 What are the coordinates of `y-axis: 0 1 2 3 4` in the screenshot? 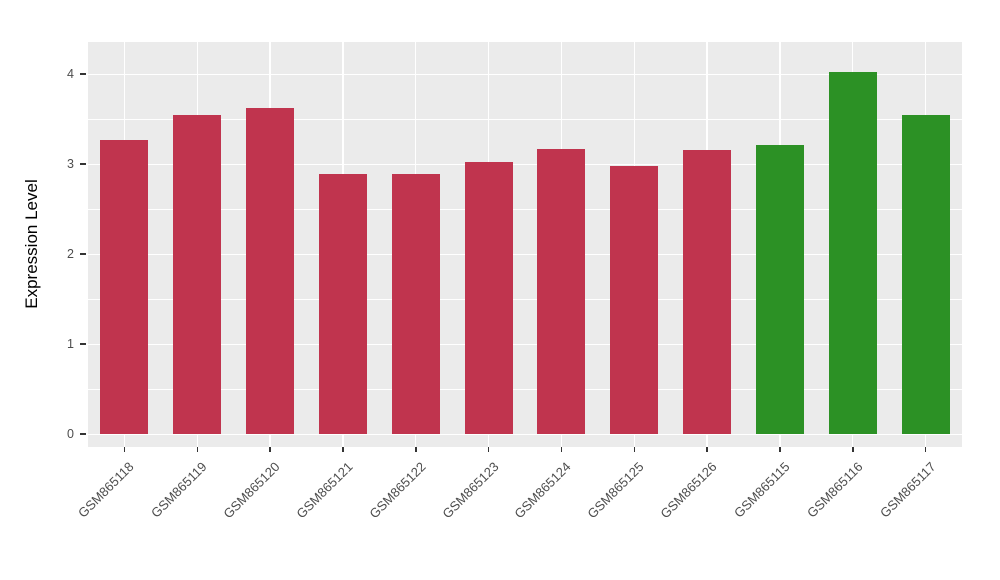 It's located at (44, 244).